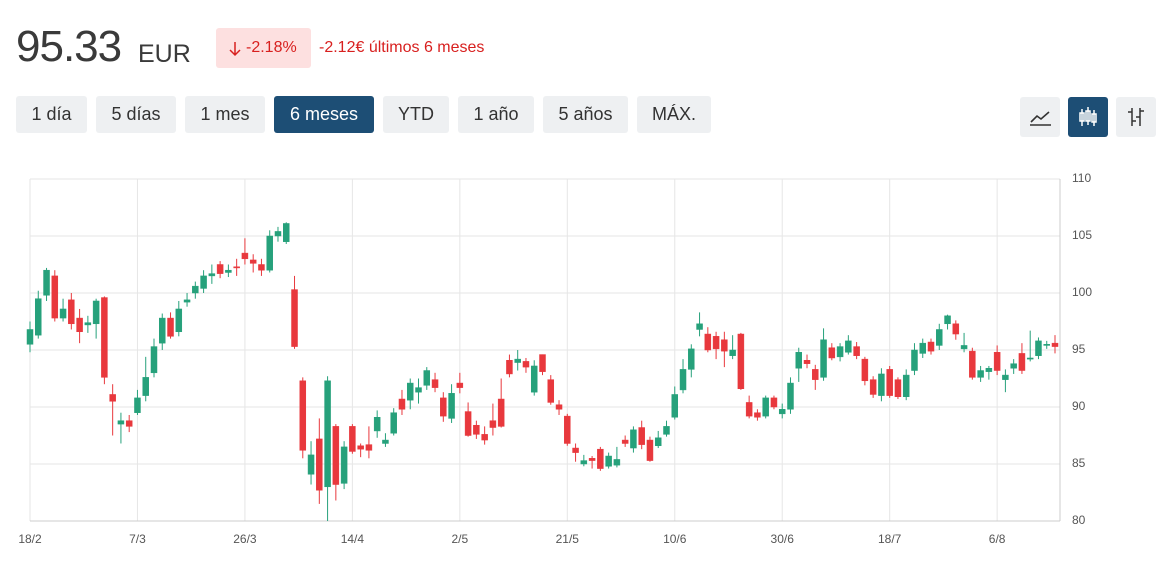 The height and width of the screenshot is (568, 1174). I want to click on x-tick-label: 2/5, so click(459, 539).